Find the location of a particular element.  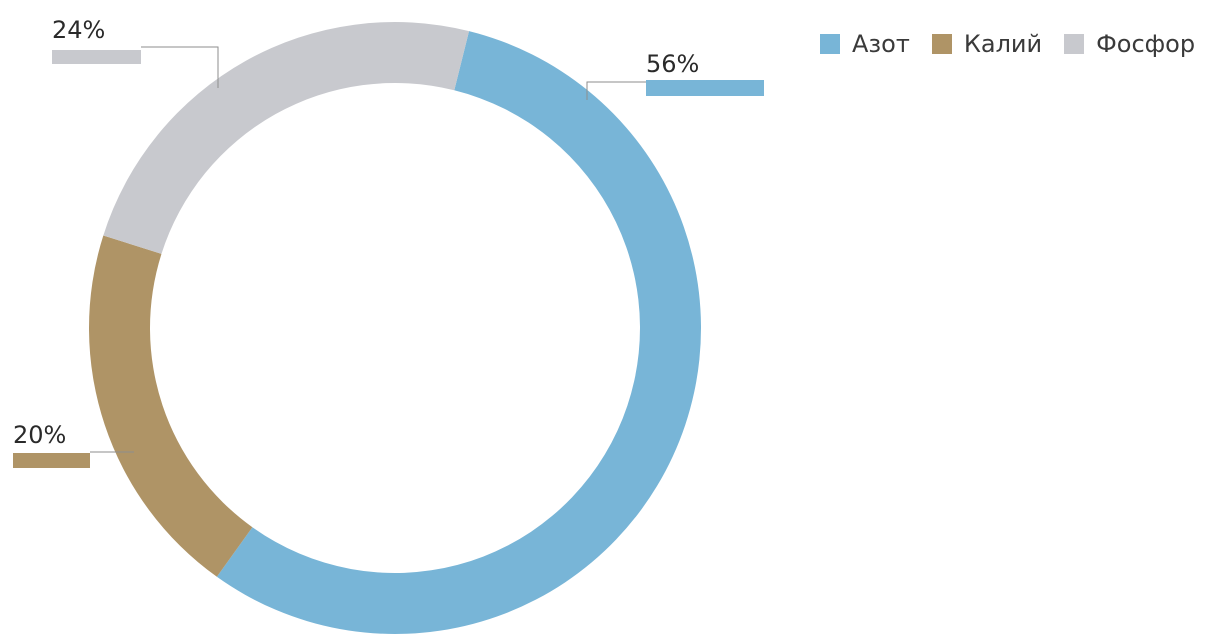

legend-item-Калий: Калий is located at coordinates (987, 44).